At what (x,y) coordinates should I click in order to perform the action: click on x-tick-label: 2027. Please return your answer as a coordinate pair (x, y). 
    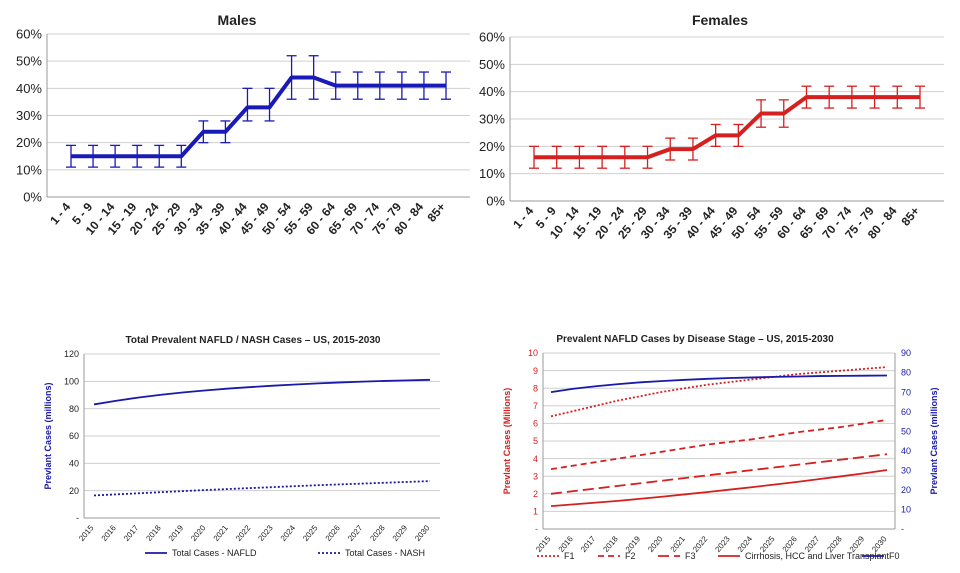
    Looking at the image, I should click on (355, 533).